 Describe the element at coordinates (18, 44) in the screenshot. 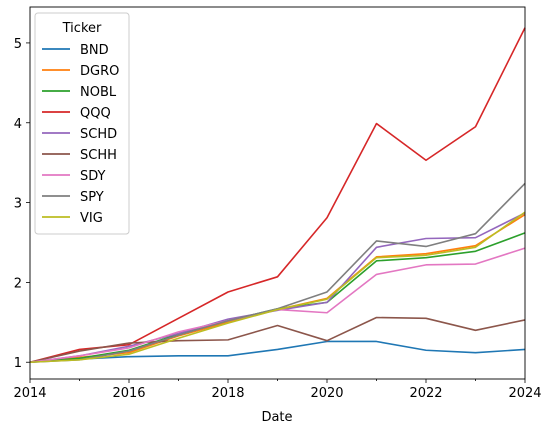

I see `y-tick-label: 5` at that location.